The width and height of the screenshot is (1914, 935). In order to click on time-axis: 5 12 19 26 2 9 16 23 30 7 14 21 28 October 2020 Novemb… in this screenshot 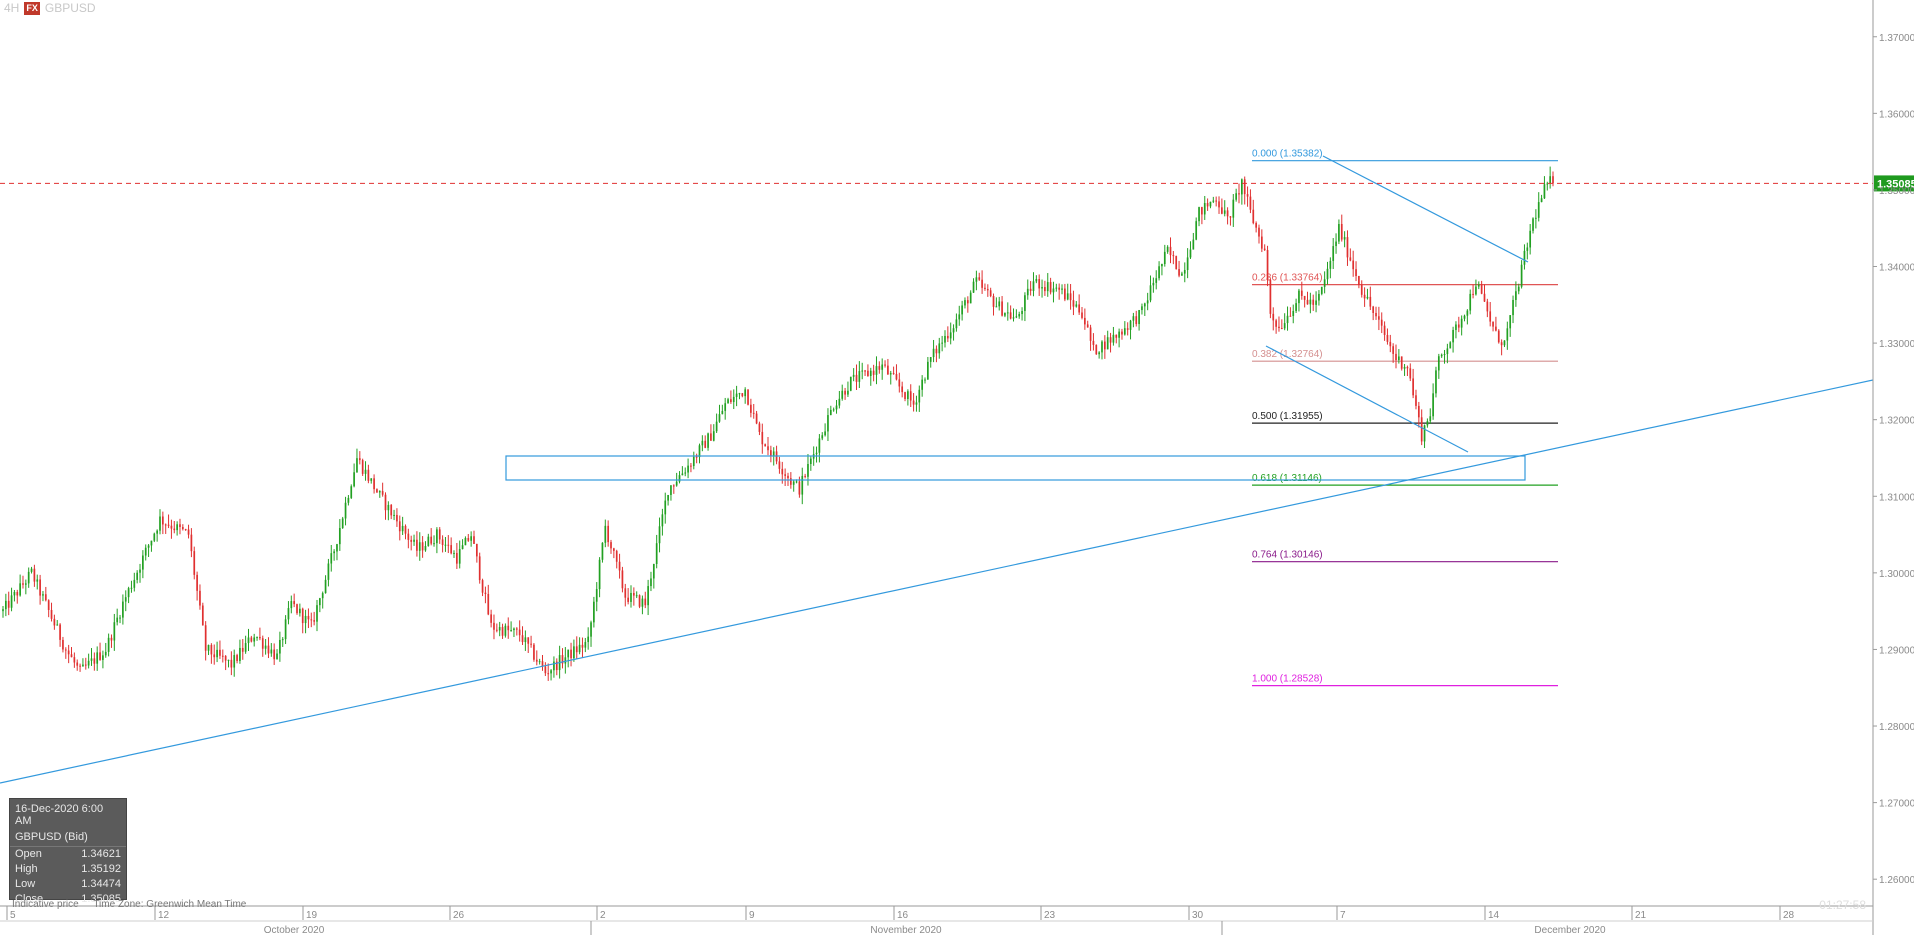, I will do `click(936, 920)`.